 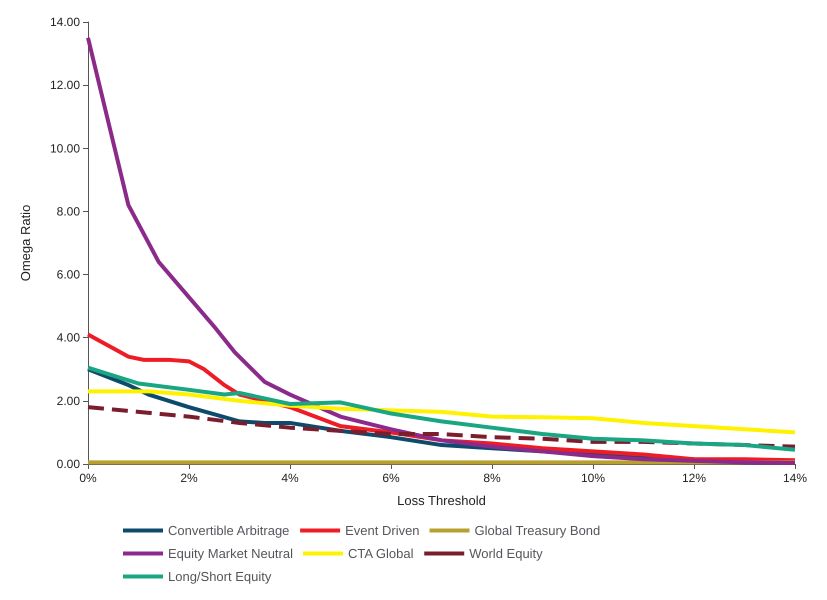 I want to click on legend-label: Equity Market Neutral, so click(x=231, y=553).